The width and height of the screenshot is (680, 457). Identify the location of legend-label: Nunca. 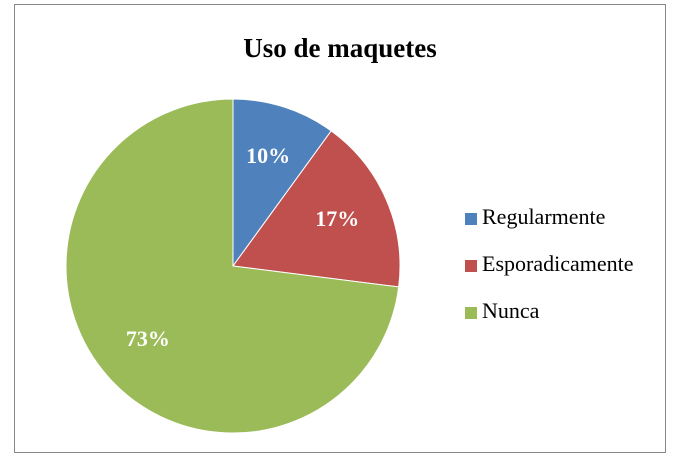
(511, 310).